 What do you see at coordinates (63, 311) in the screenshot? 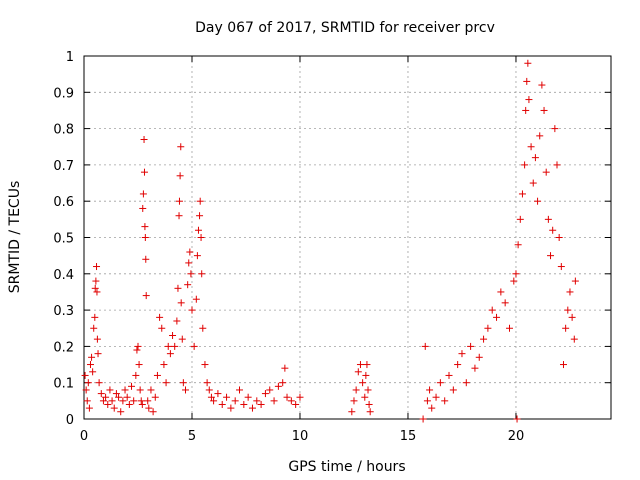
I see `y-tick-label: 0.3` at bounding box center [63, 311].